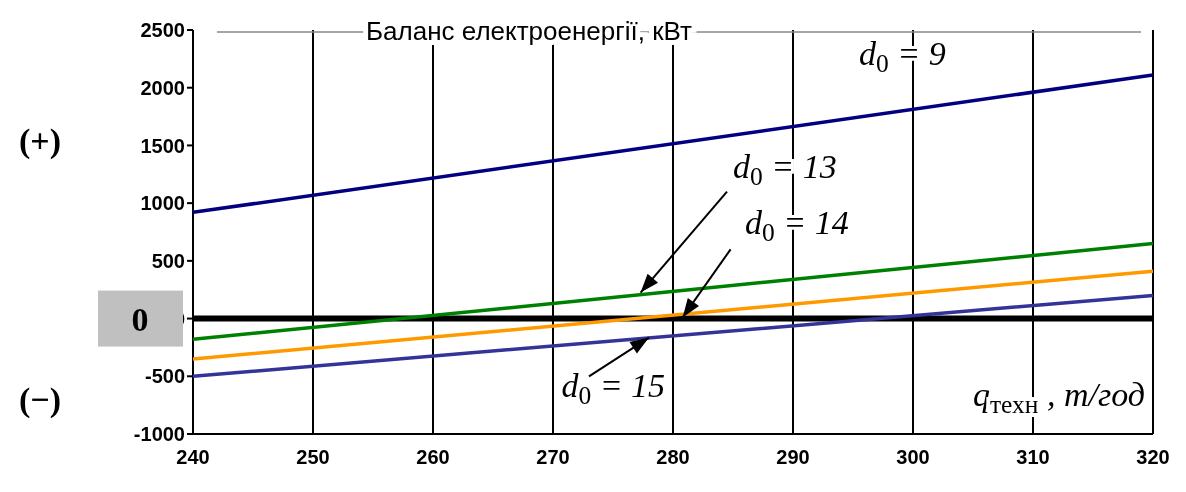  I want to click on series-label: d$_{0}$ = 15, so click(613, 388).